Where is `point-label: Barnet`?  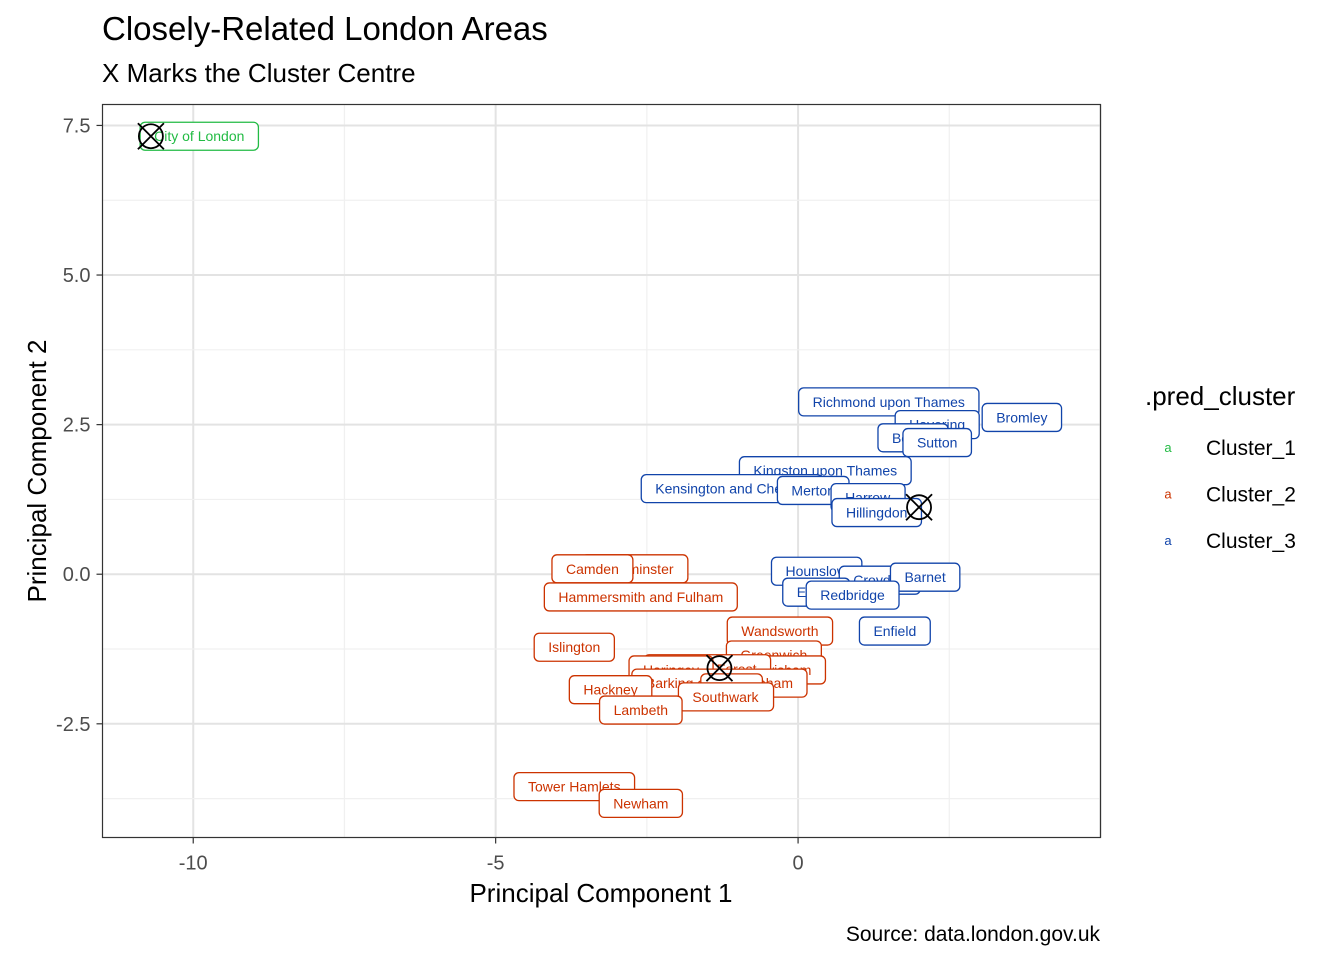 point-label: Barnet is located at coordinates (925, 577).